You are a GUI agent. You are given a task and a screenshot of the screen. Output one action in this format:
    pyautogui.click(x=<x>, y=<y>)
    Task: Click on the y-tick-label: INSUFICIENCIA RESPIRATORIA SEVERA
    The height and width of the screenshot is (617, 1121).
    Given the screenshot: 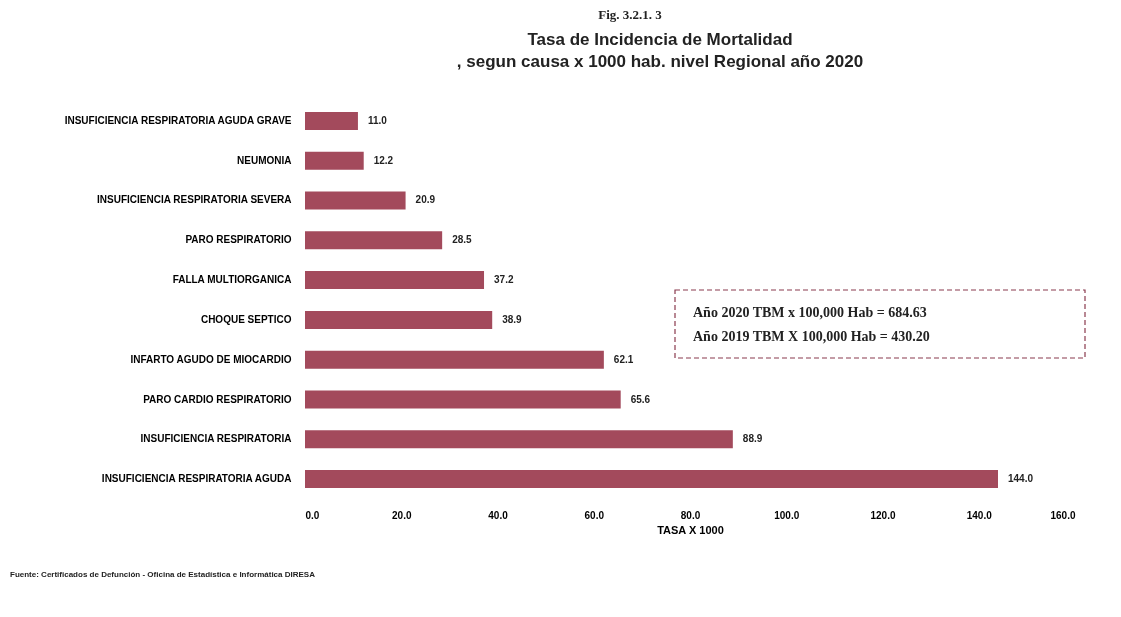 What is the action you would take?
    pyautogui.click(x=194, y=200)
    